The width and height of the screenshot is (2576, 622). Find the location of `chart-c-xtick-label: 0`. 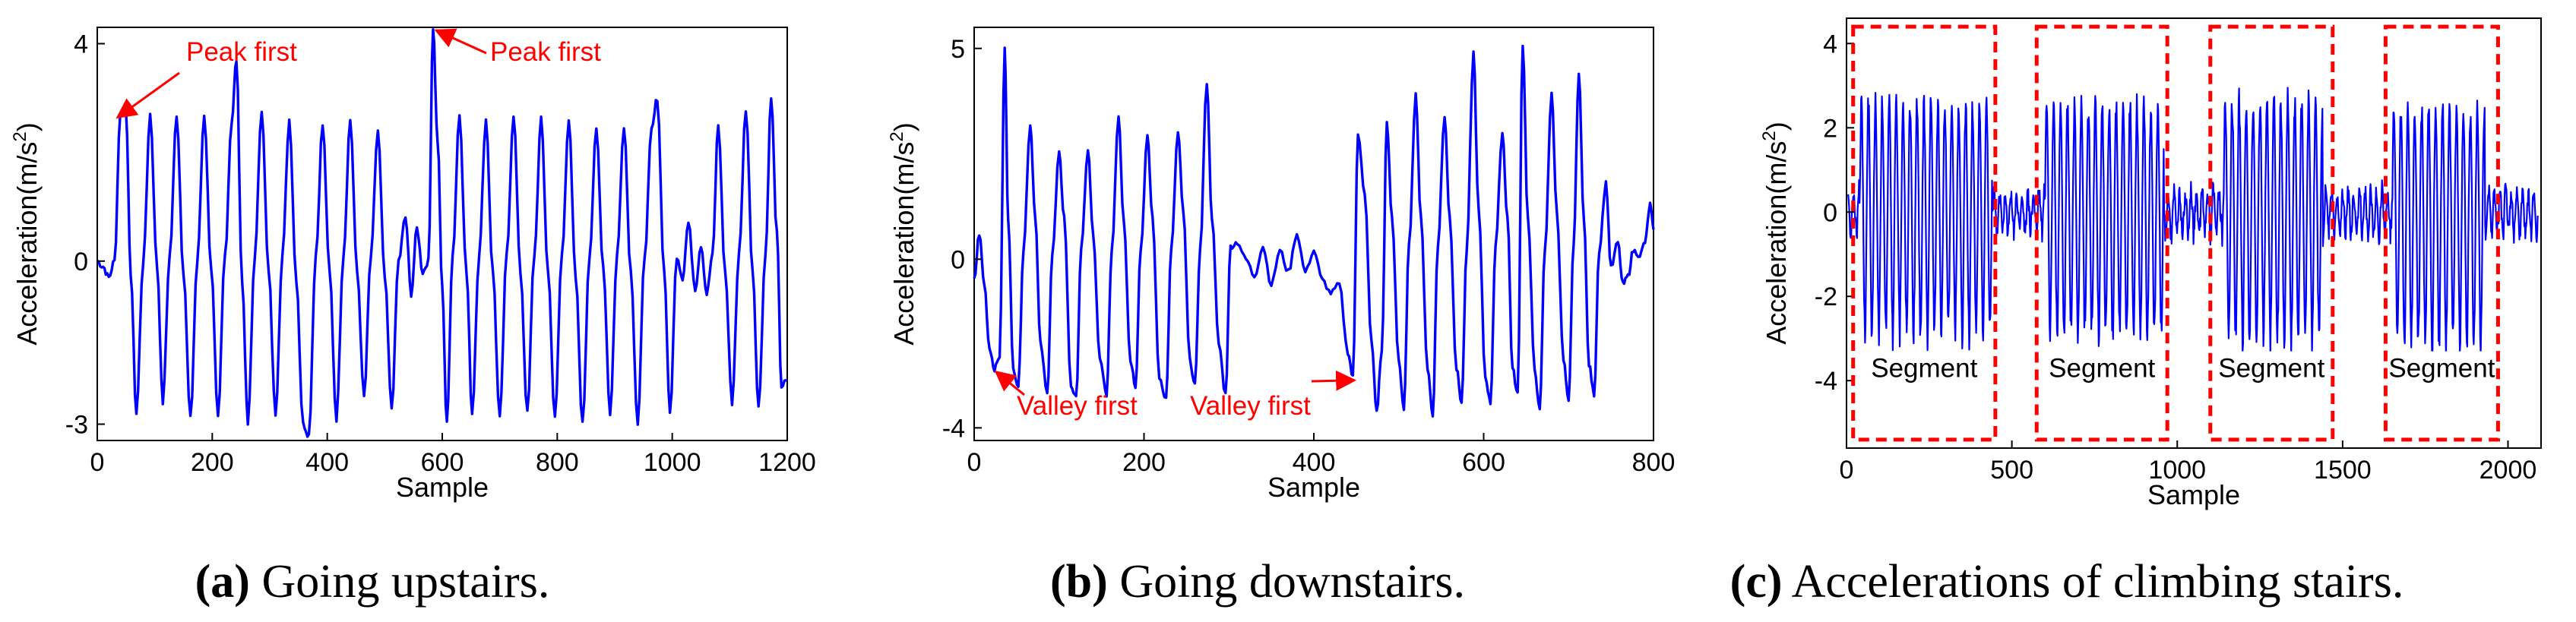

chart-c-xtick-label: 0 is located at coordinates (1847, 470).